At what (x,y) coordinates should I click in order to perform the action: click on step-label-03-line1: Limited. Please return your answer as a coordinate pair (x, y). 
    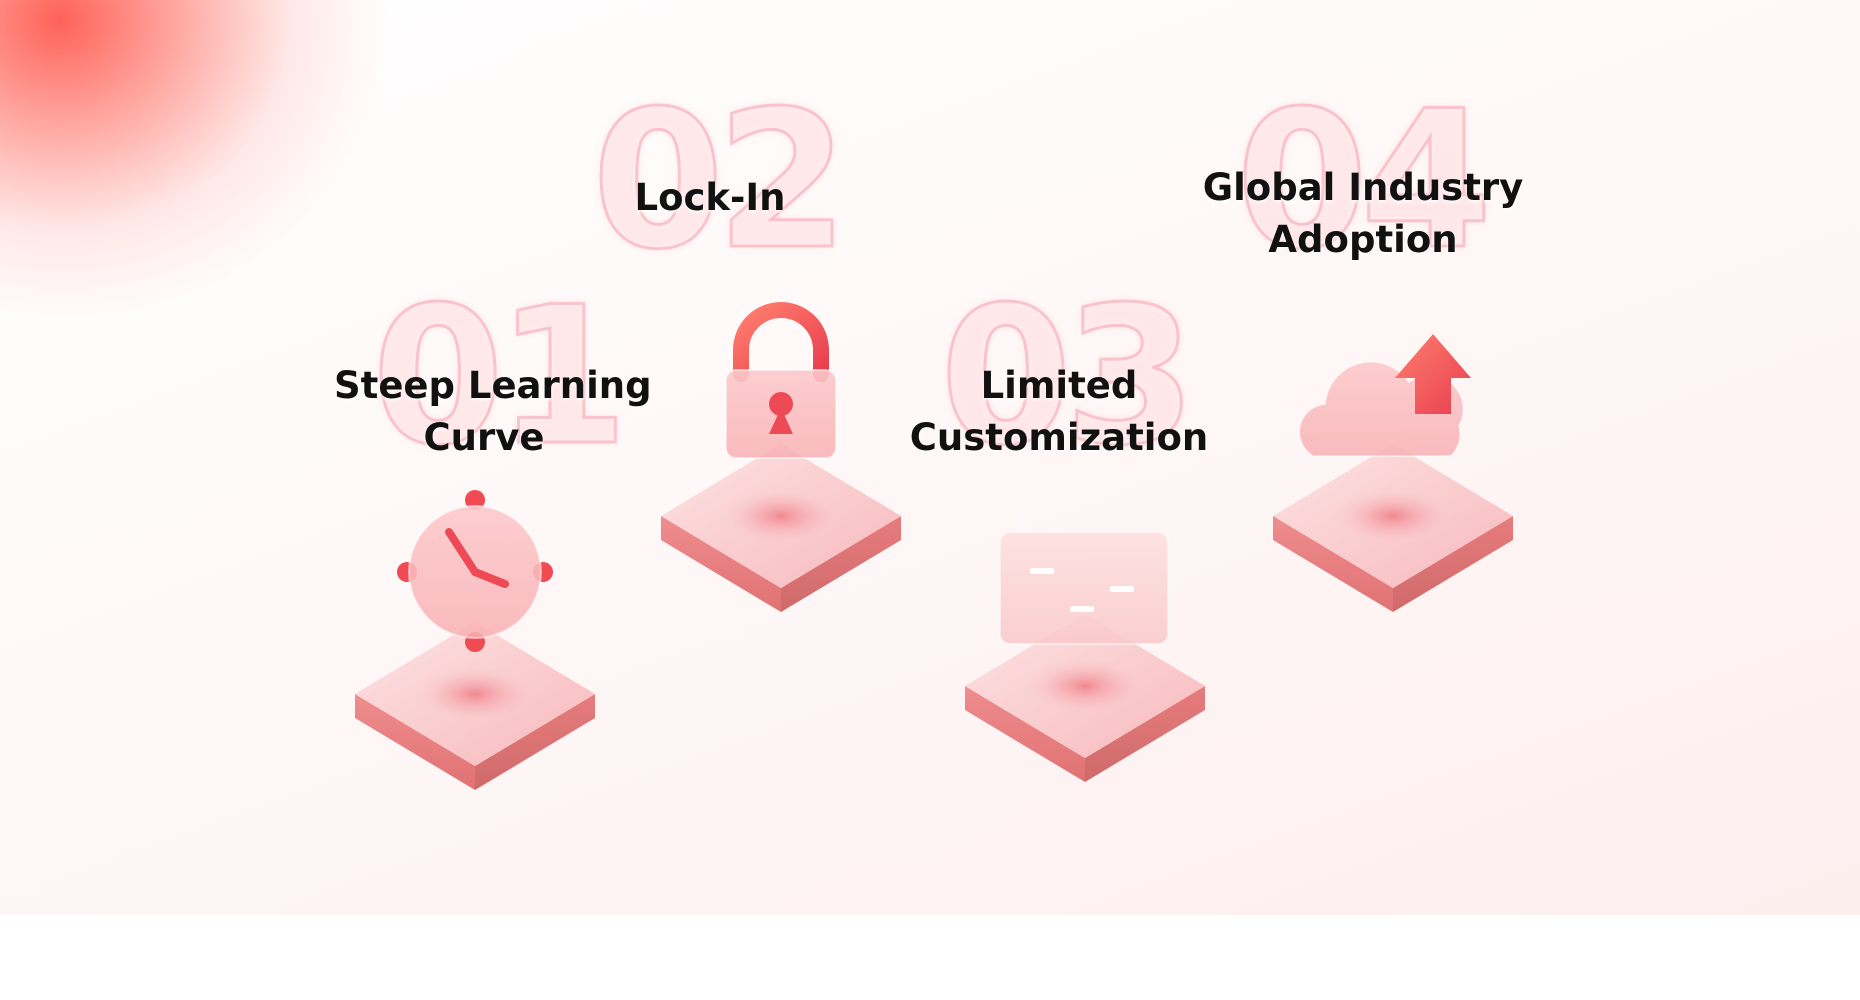
    Looking at the image, I should click on (1059, 385).